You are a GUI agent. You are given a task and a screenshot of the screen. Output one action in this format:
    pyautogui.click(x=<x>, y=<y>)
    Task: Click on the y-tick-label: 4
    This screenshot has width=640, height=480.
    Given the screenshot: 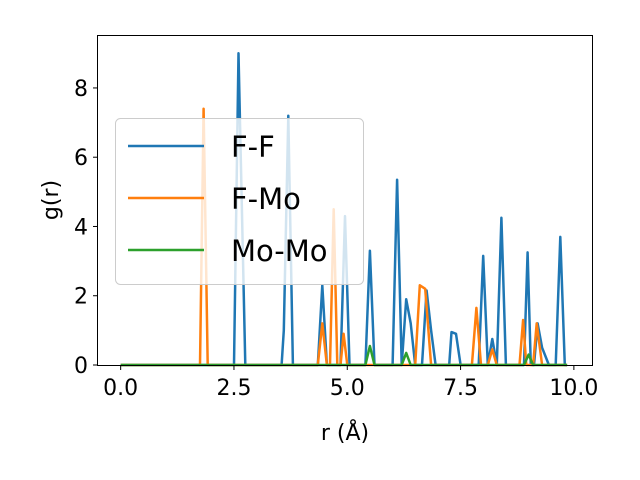 What is the action you would take?
    pyautogui.click(x=81, y=227)
    